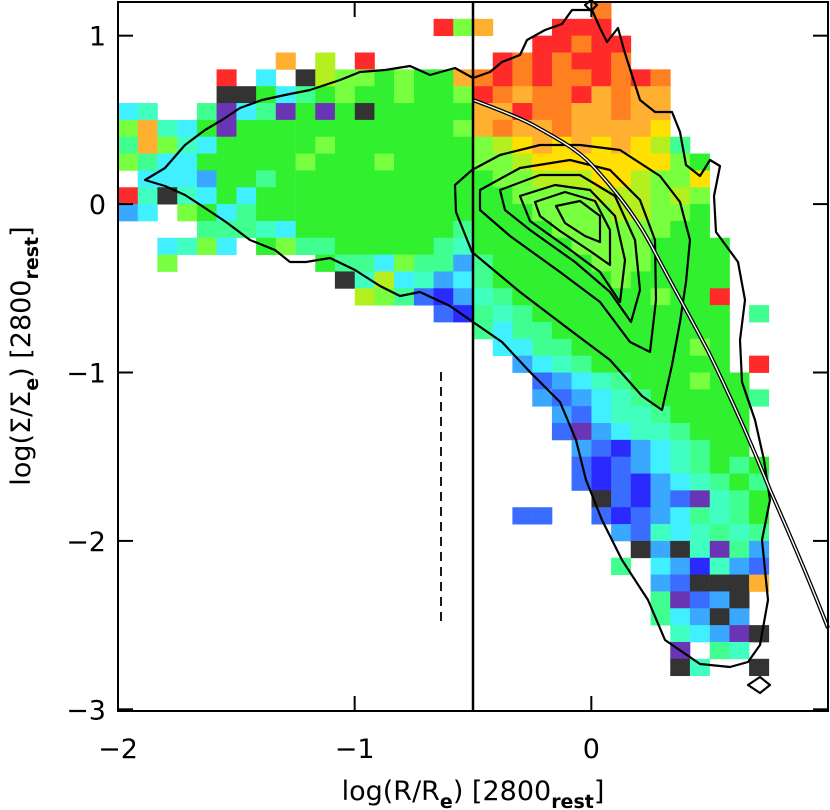 The image size is (830, 810). What do you see at coordinates (86, 373) in the screenshot?
I see `y-tick-label: −1` at bounding box center [86, 373].